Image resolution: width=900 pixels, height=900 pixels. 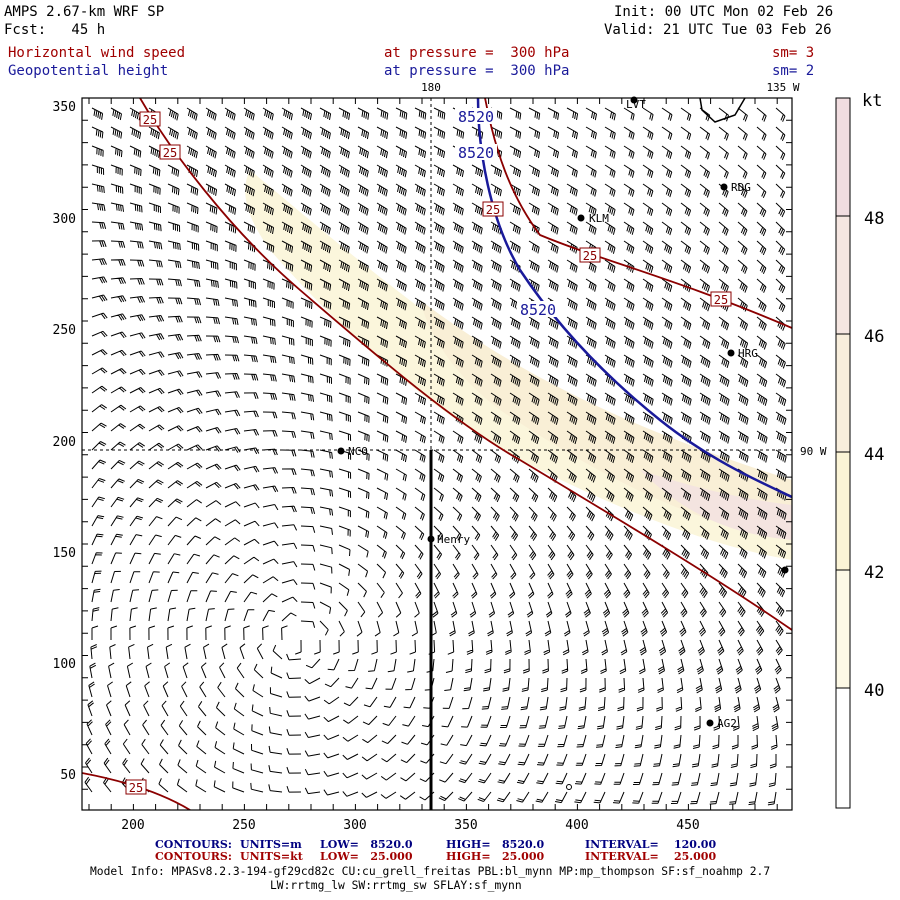 I want to click on x-tick-250: 250, so click(x=243, y=825).